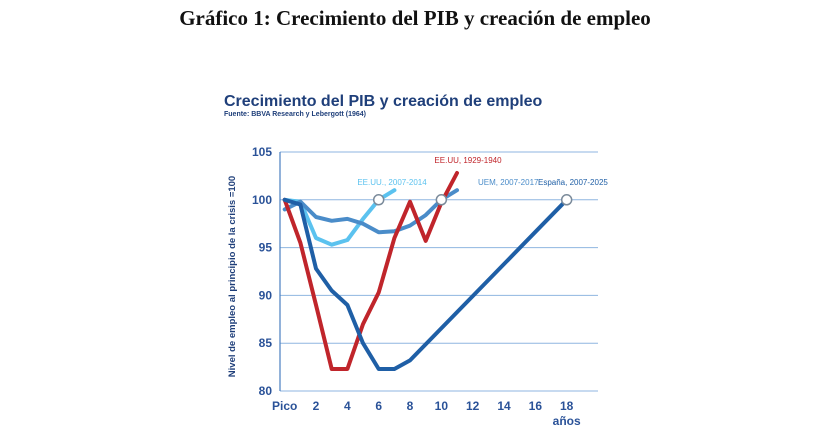 The image size is (830, 432). What do you see at coordinates (573, 182) in the screenshot?
I see `series-label-espana-2007-2025: España, 2007-2025` at bounding box center [573, 182].